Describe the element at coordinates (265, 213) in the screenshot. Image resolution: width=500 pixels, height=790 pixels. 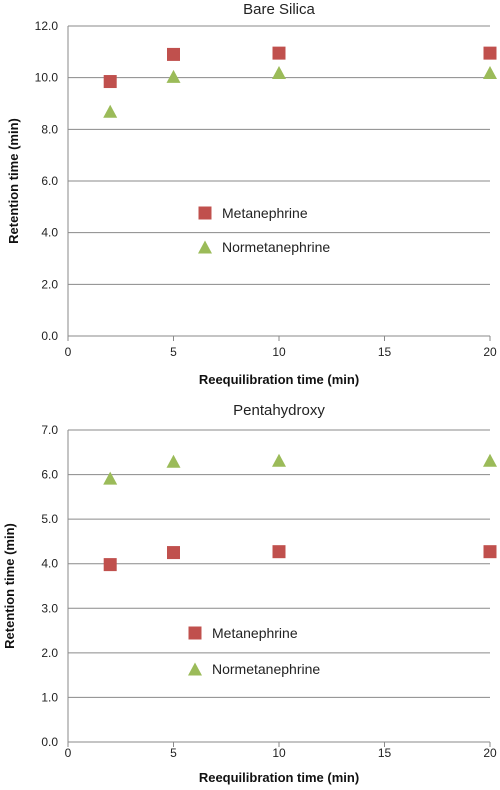
I see `chart-1-legend-label-1: Metanephrine` at that location.